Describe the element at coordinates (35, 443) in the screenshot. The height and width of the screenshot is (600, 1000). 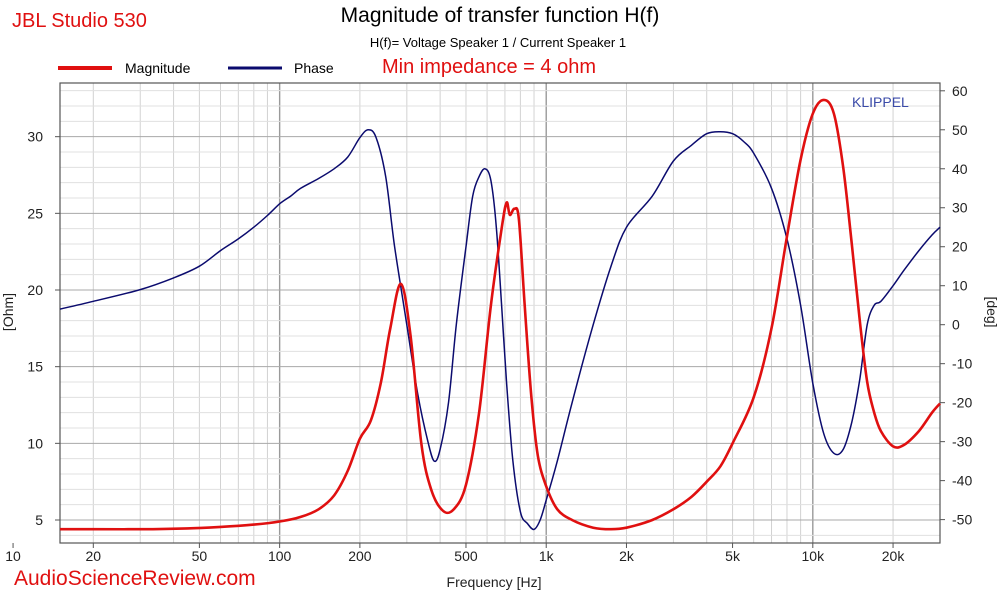
I see `y-left-tick-label: 10` at that location.